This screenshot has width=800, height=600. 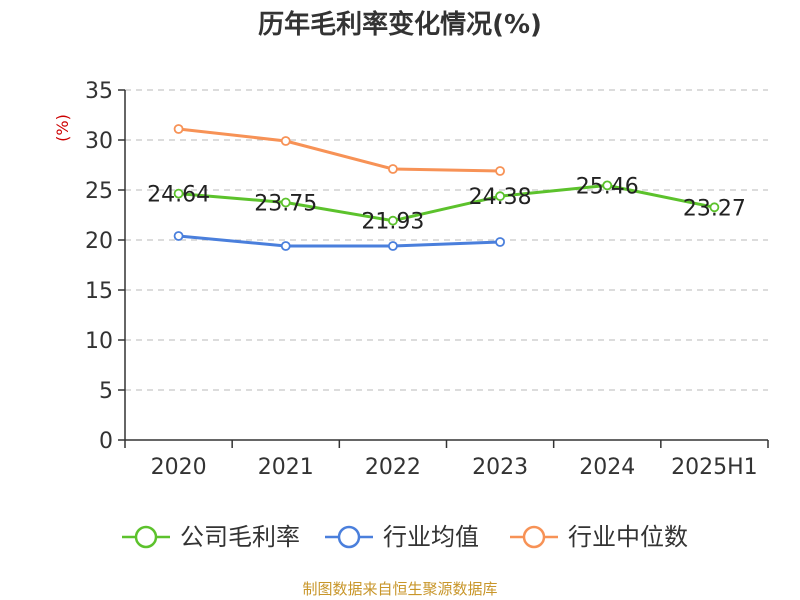 I want to click on y-tick-label: 20, so click(x=99, y=241).